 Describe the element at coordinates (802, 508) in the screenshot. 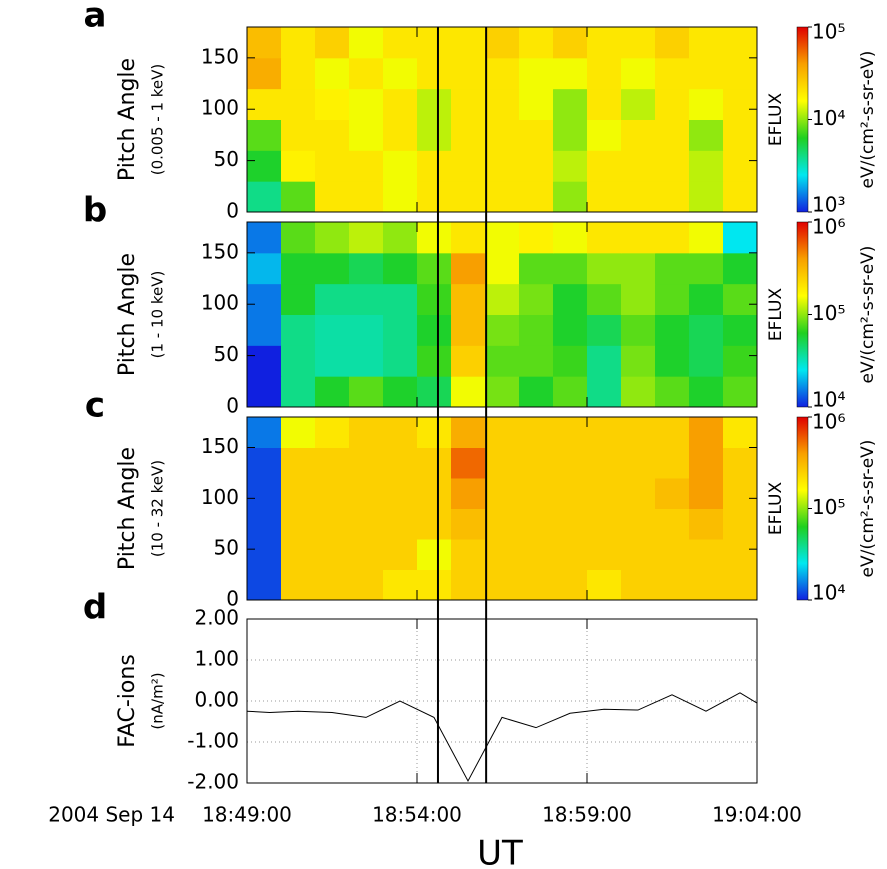

I see `colorbar` at that location.